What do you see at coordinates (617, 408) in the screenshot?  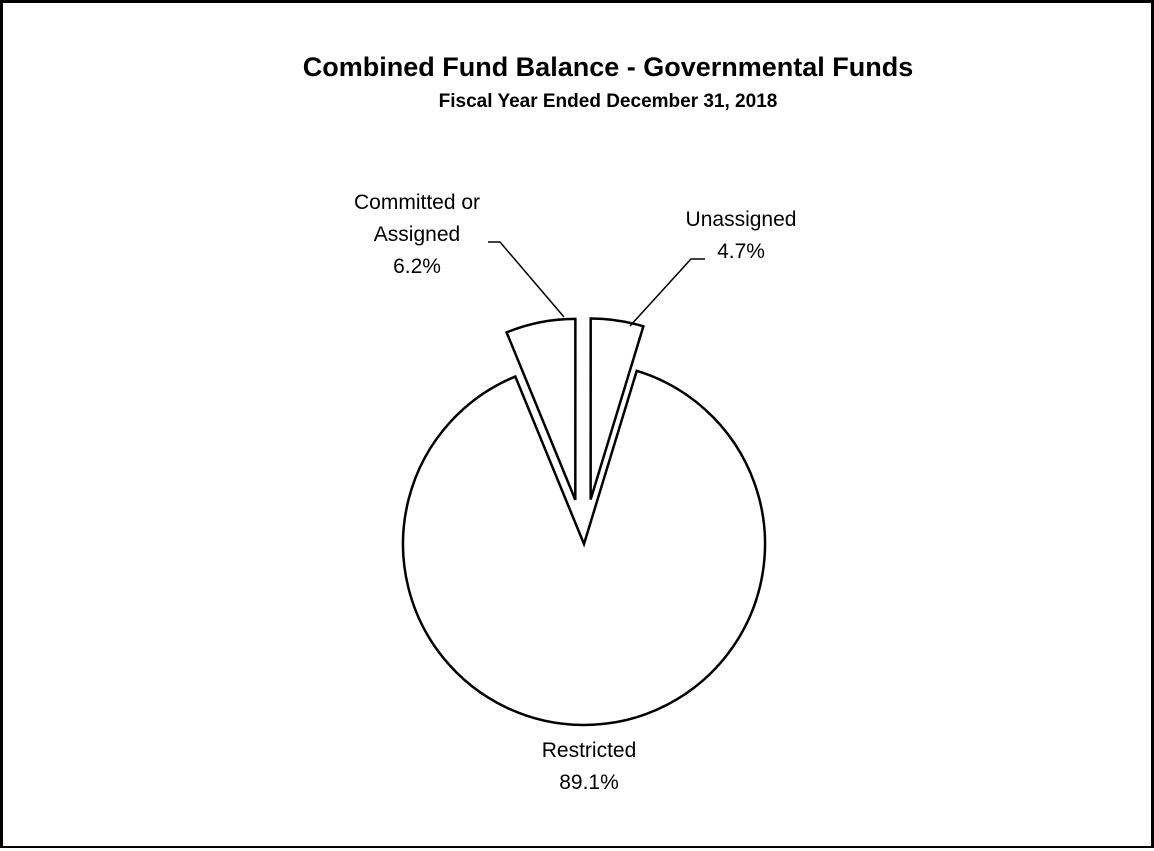 I see `pie-slice-unassigned` at bounding box center [617, 408].